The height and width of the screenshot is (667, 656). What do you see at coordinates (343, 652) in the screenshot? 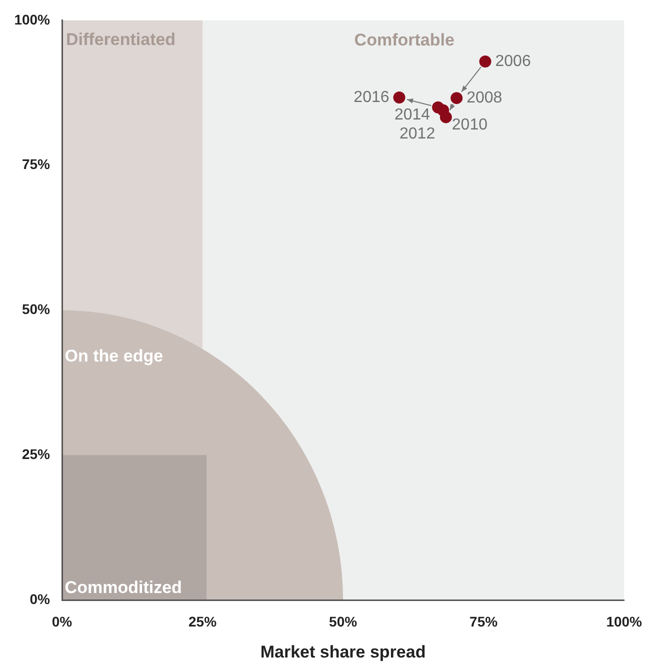
I see `x-axis-title: Market share spread` at bounding box center [343, 652].